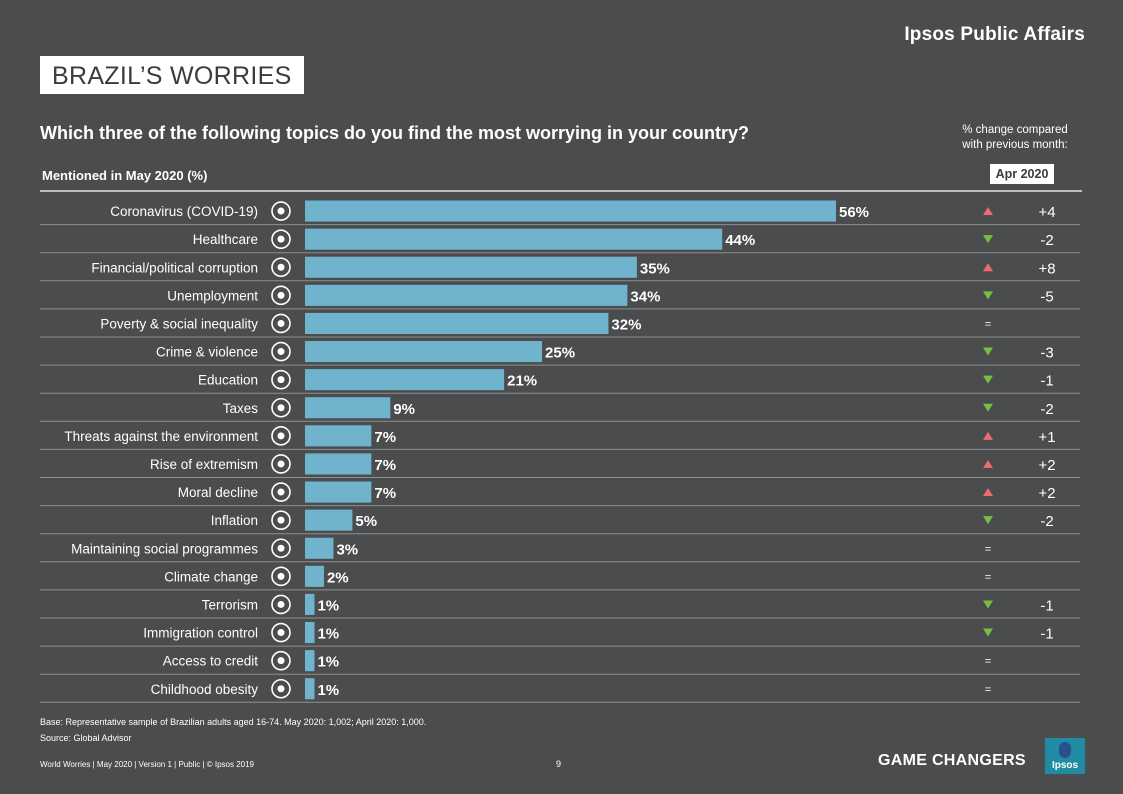 The width and height of the screenshot is (1123, 794). Describe the element at coordinates (740, 240) in the screenshot. I see `value-label: 44%` at that location.